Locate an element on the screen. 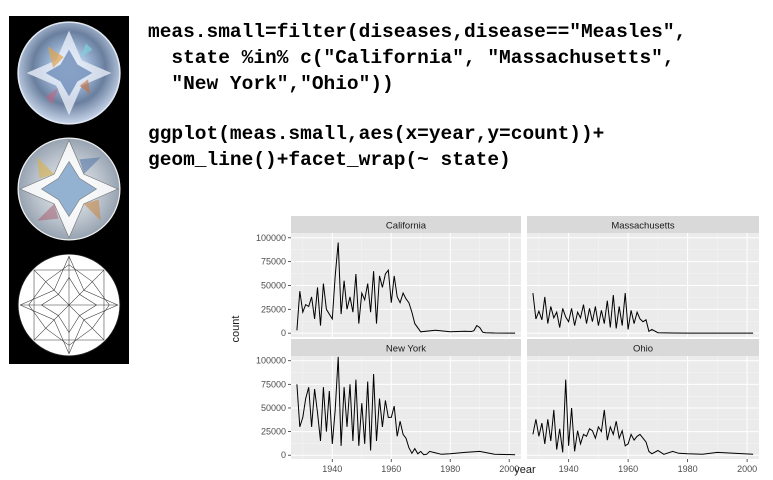 This screenshot has width=773, height=480. y-axis-label: count is located at coordinates (236, 329).